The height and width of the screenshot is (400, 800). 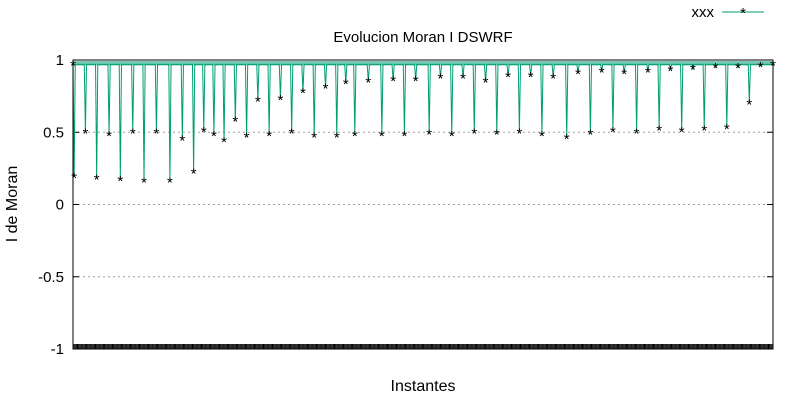 I want to click on y-tick-label: 1, so click(x=60, y=60).